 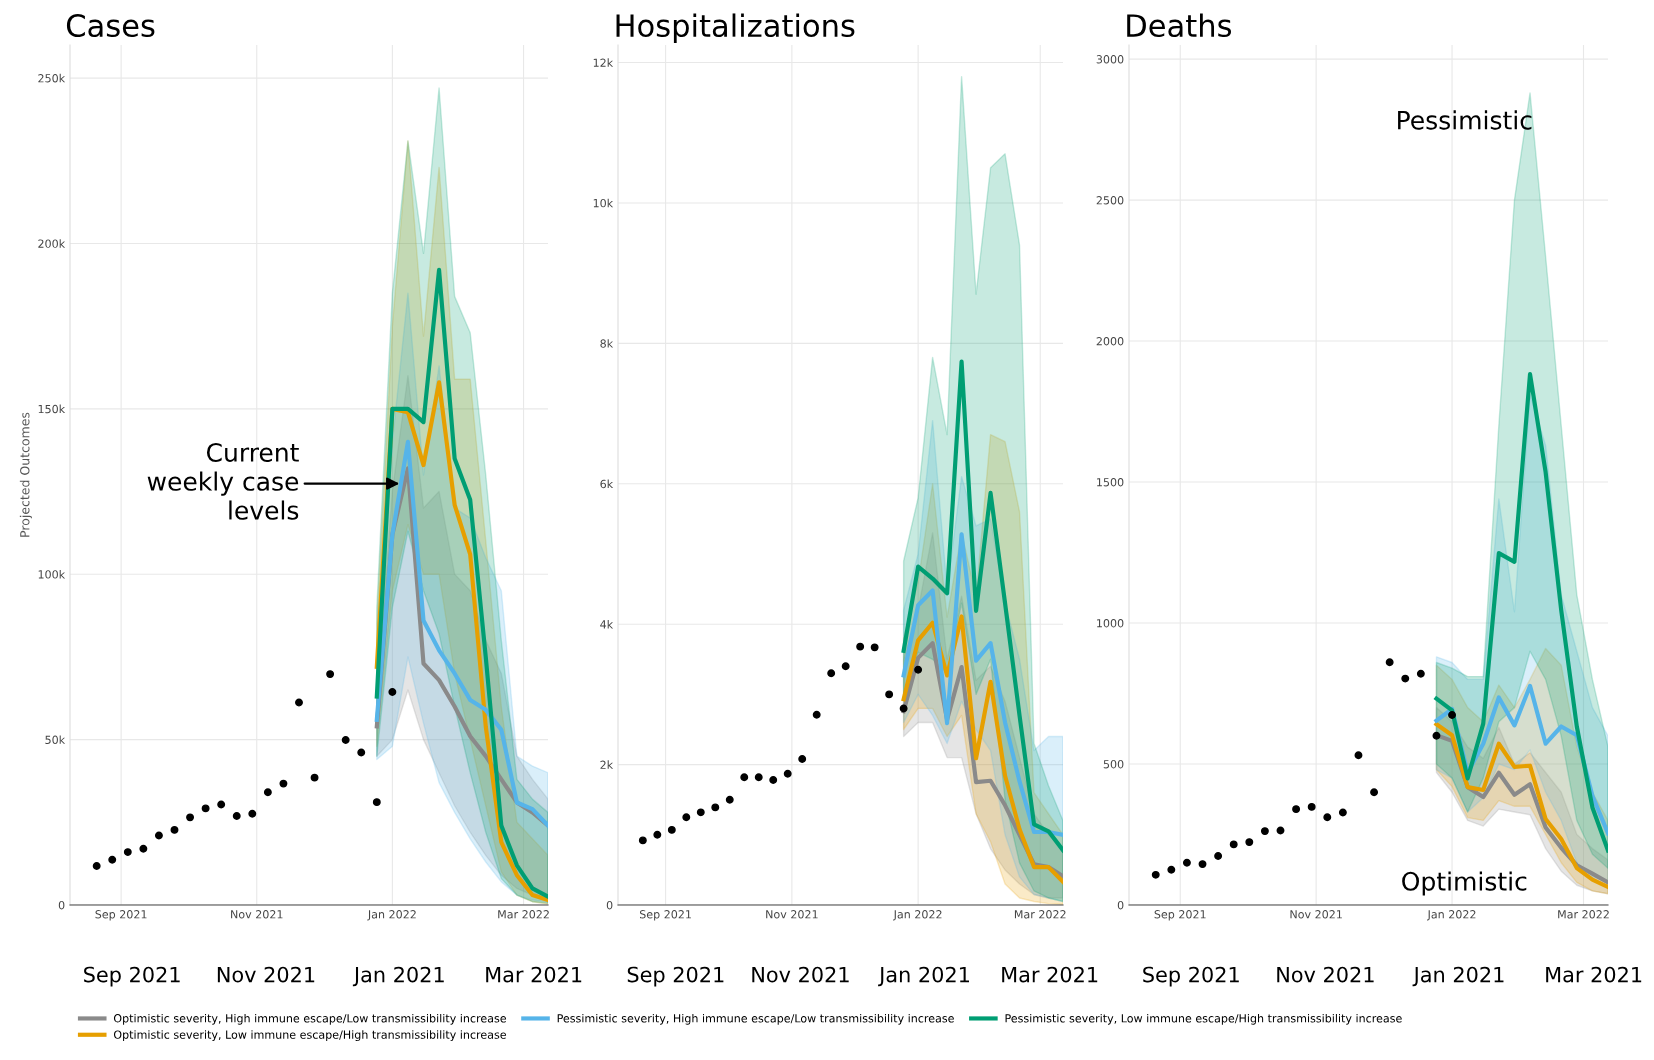 What do you see at coordinates (52, 243) in the screenshot?
I see `y-tick-label: 200k` at bounding box center [52, 243].